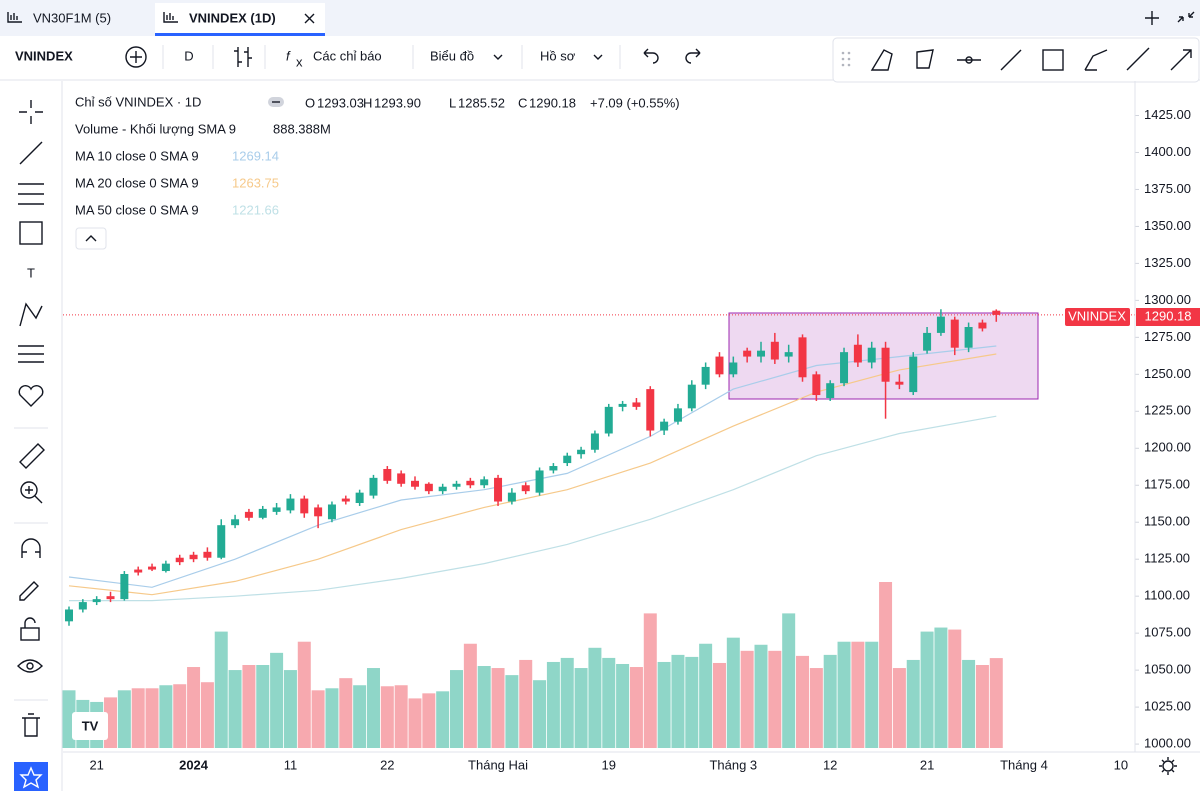 The width and height of the screenshot is (1200, 791). I want to click on ohlc-label: C, so click(522, 102).